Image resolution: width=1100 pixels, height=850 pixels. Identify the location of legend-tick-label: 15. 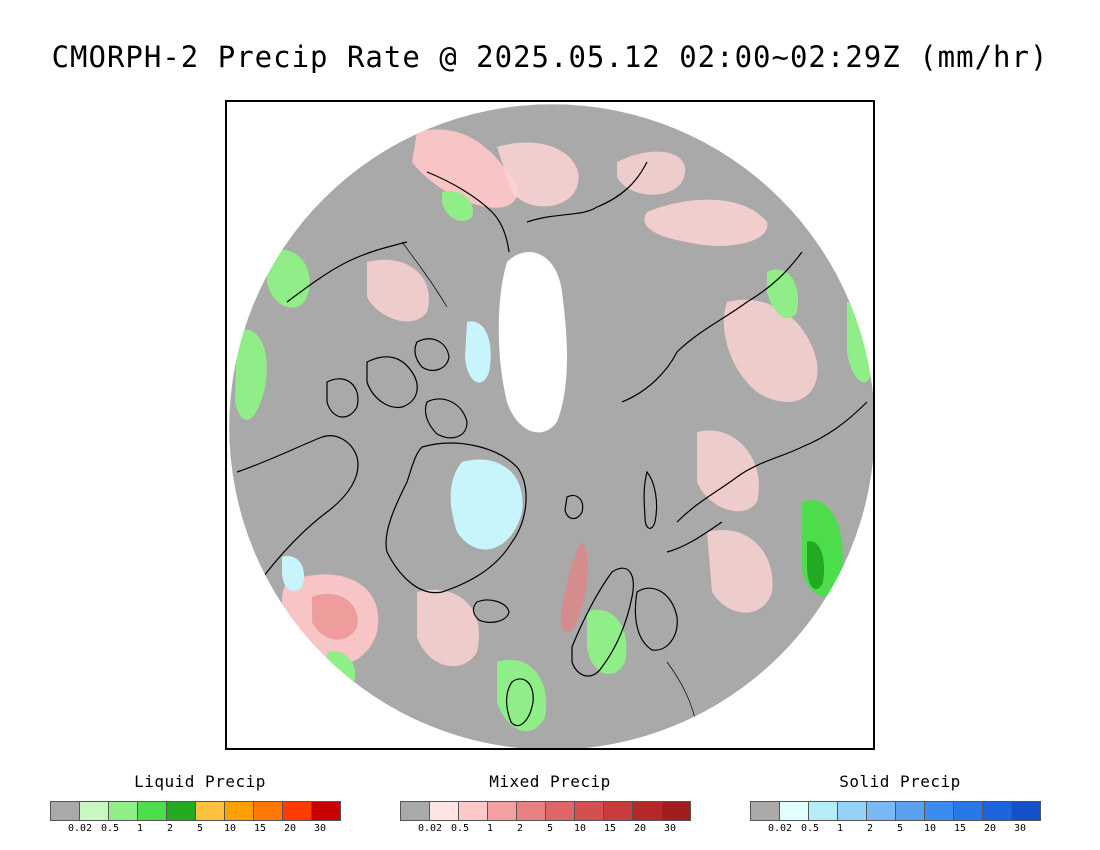
(260, 828).